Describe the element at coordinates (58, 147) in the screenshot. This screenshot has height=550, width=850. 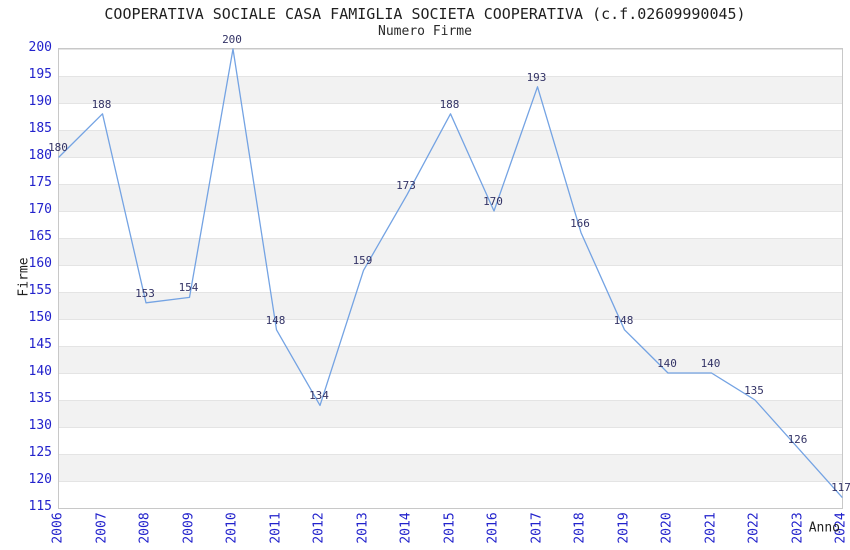
I see `point-label: 180` at that location.